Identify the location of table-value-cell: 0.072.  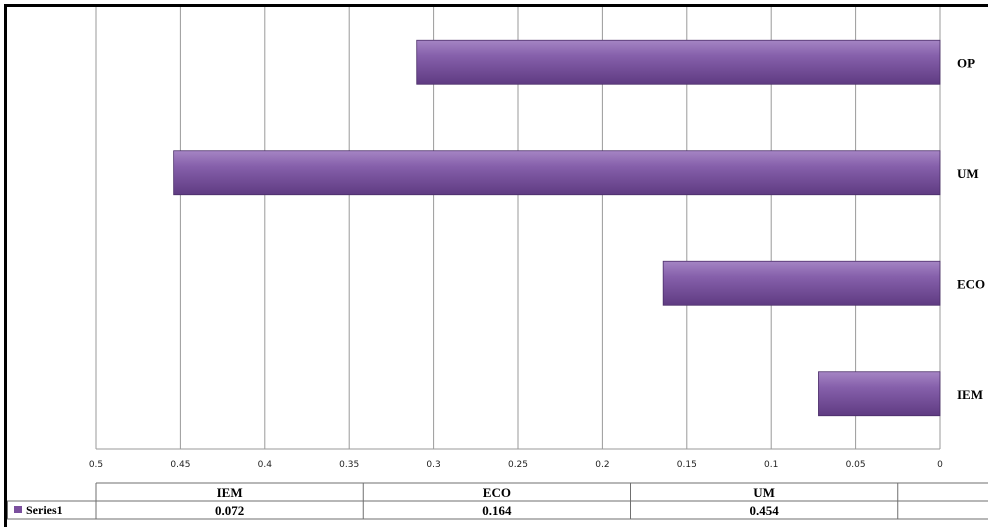
(229, 510).